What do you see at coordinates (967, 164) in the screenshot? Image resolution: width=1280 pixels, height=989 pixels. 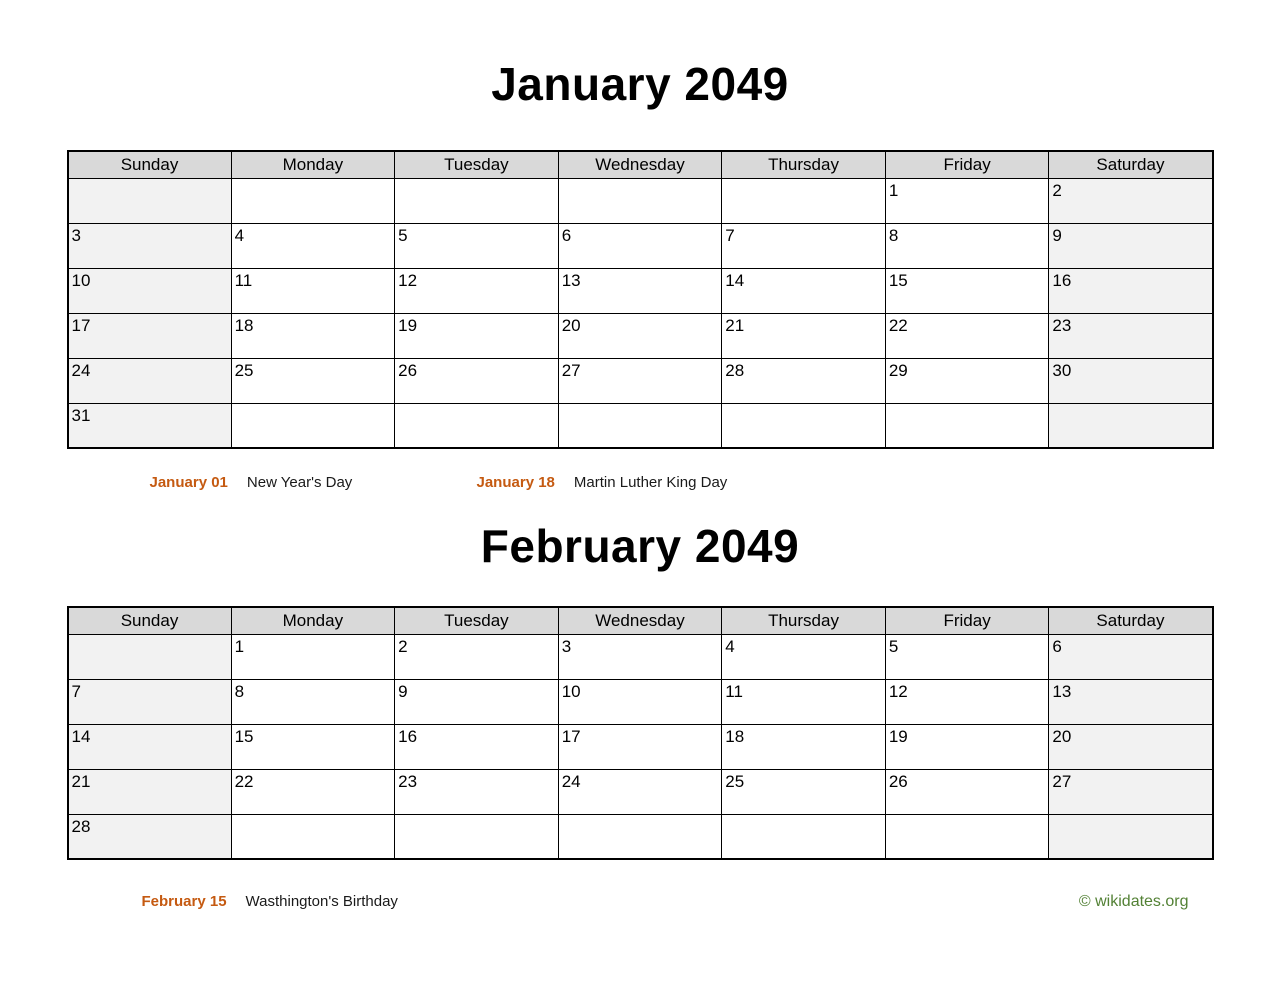 I see `weekday-header-friday: Friday` at bounding box center [967, 164].